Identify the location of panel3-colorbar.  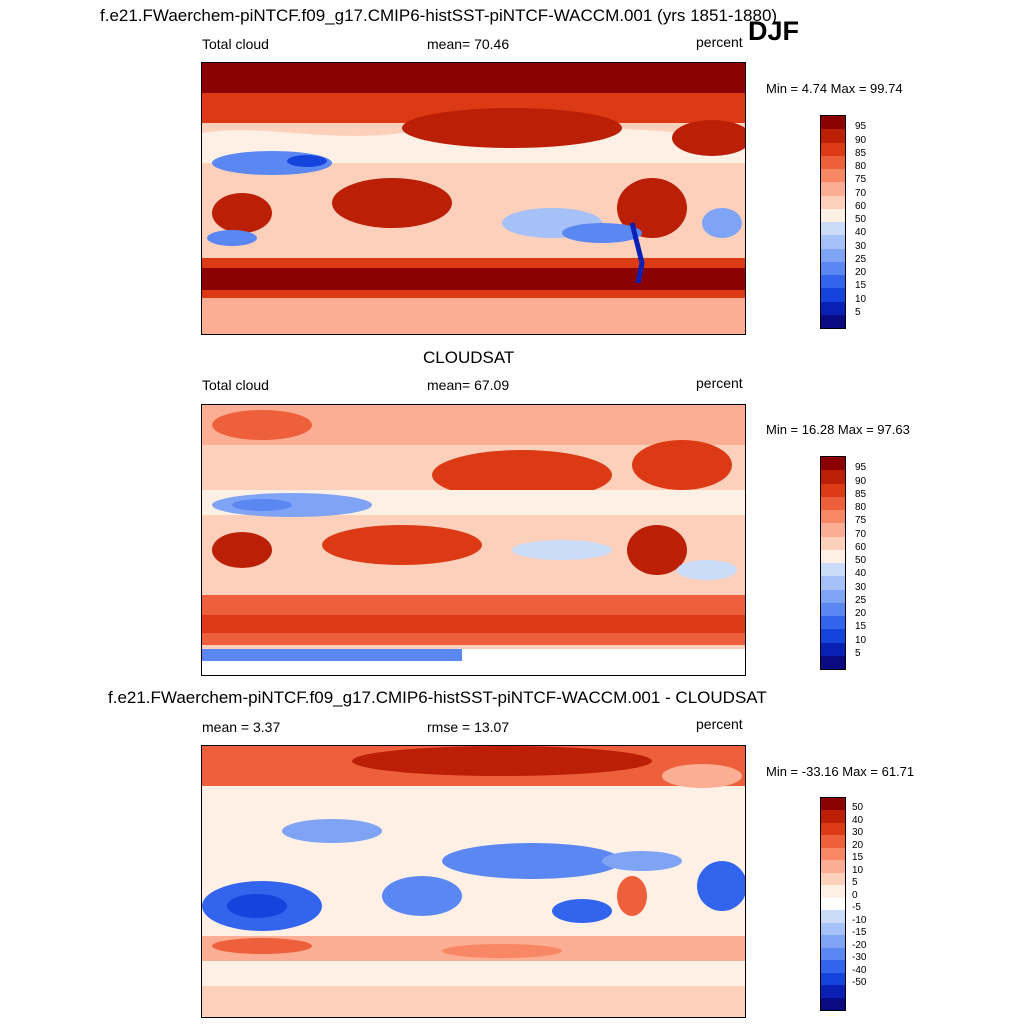
(833, 904).